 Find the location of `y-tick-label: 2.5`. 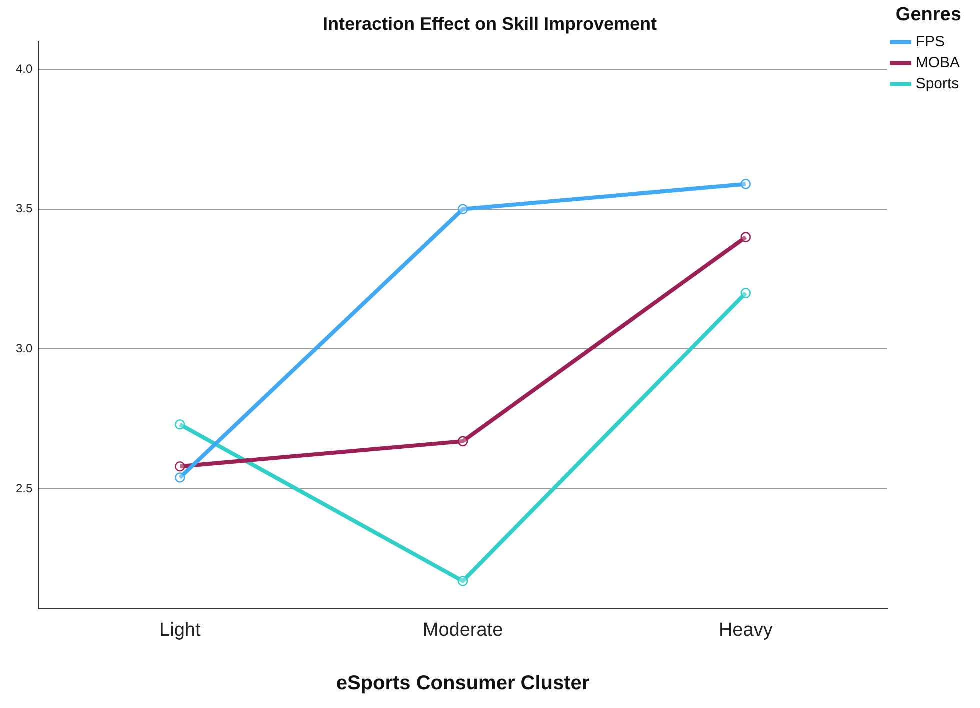

y-tick-label: 2.5 is located at coordinates (24, 488).